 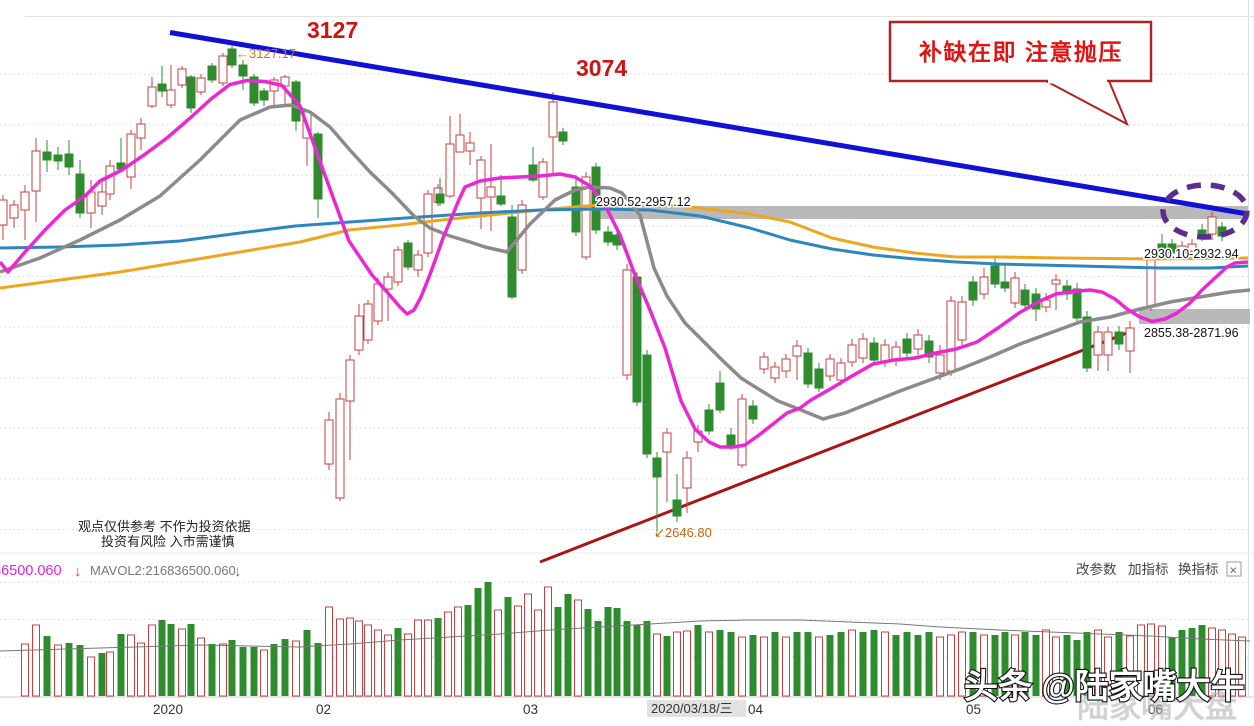 I want to click on svg-text: 3127, so click(x=332, y=30).